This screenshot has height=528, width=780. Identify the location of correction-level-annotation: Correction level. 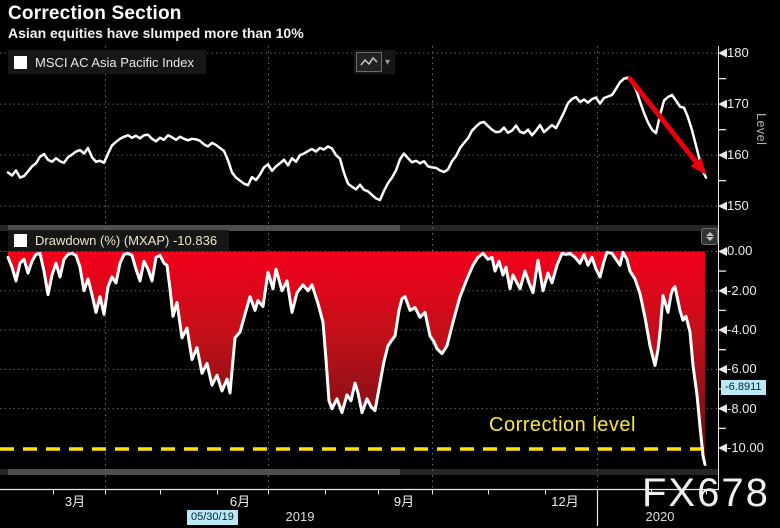
(562, 425).